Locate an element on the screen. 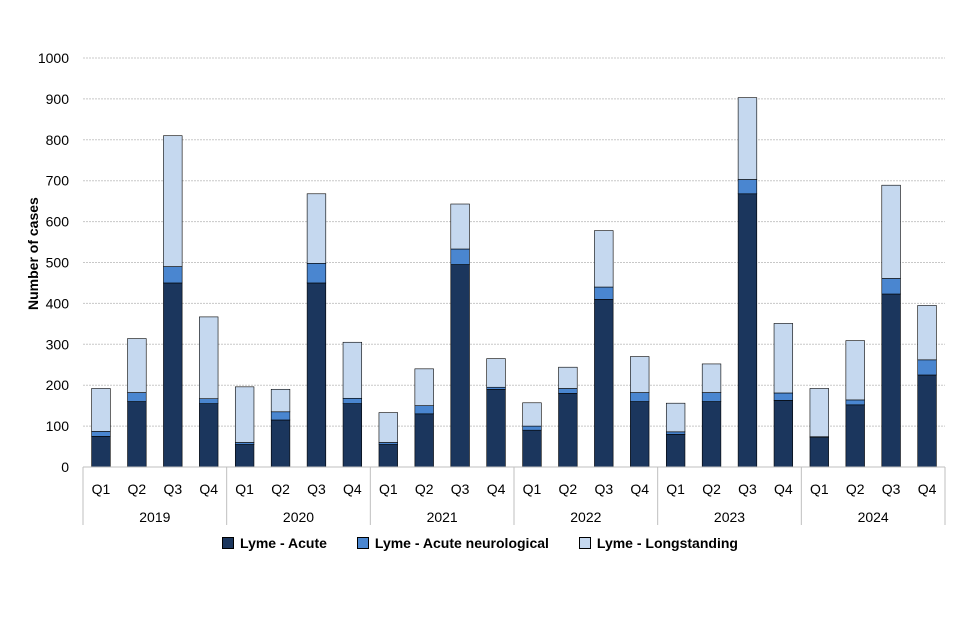 This screenshot has width=960, height=640. legend-swatch-acute is located at coordinates (228, 543).